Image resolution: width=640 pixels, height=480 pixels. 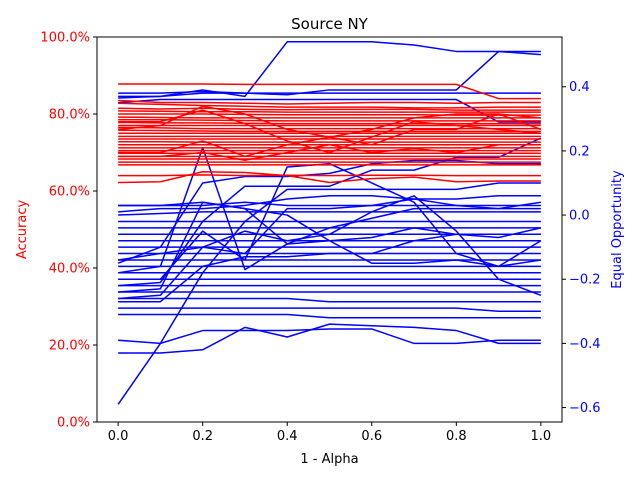 I want to click on x-tick-label: 0.2, so click(x=202, y=436).